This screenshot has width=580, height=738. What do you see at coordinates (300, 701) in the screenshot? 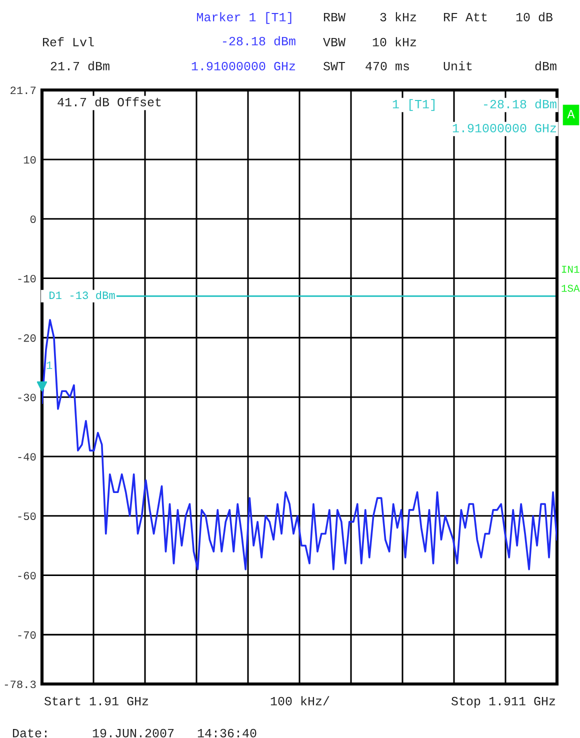
I see `text: 100 kHz/` at bounding box center [300, 701].